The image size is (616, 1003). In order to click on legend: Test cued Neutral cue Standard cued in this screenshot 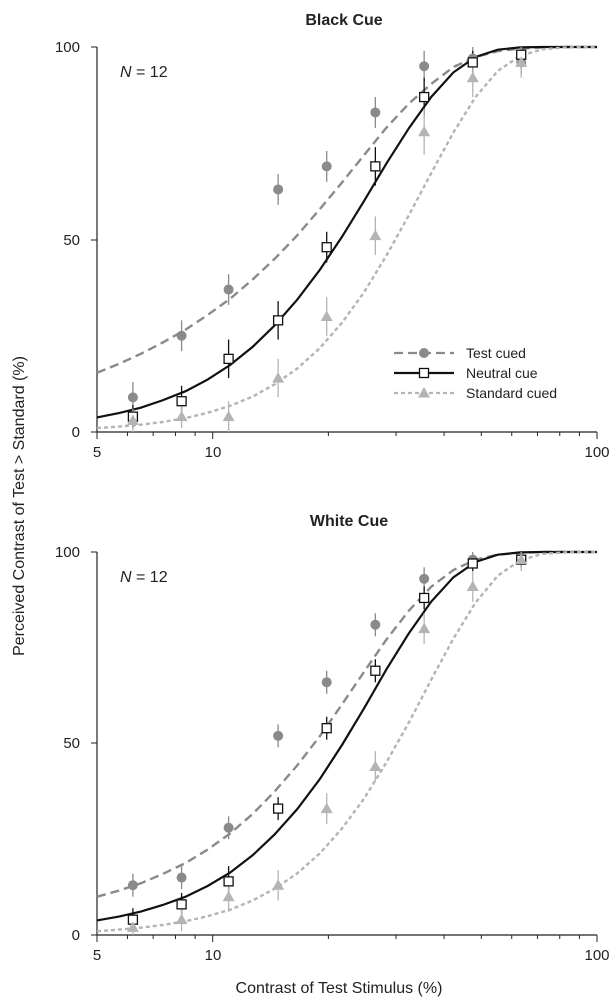, I will do `click(475, 373)`.